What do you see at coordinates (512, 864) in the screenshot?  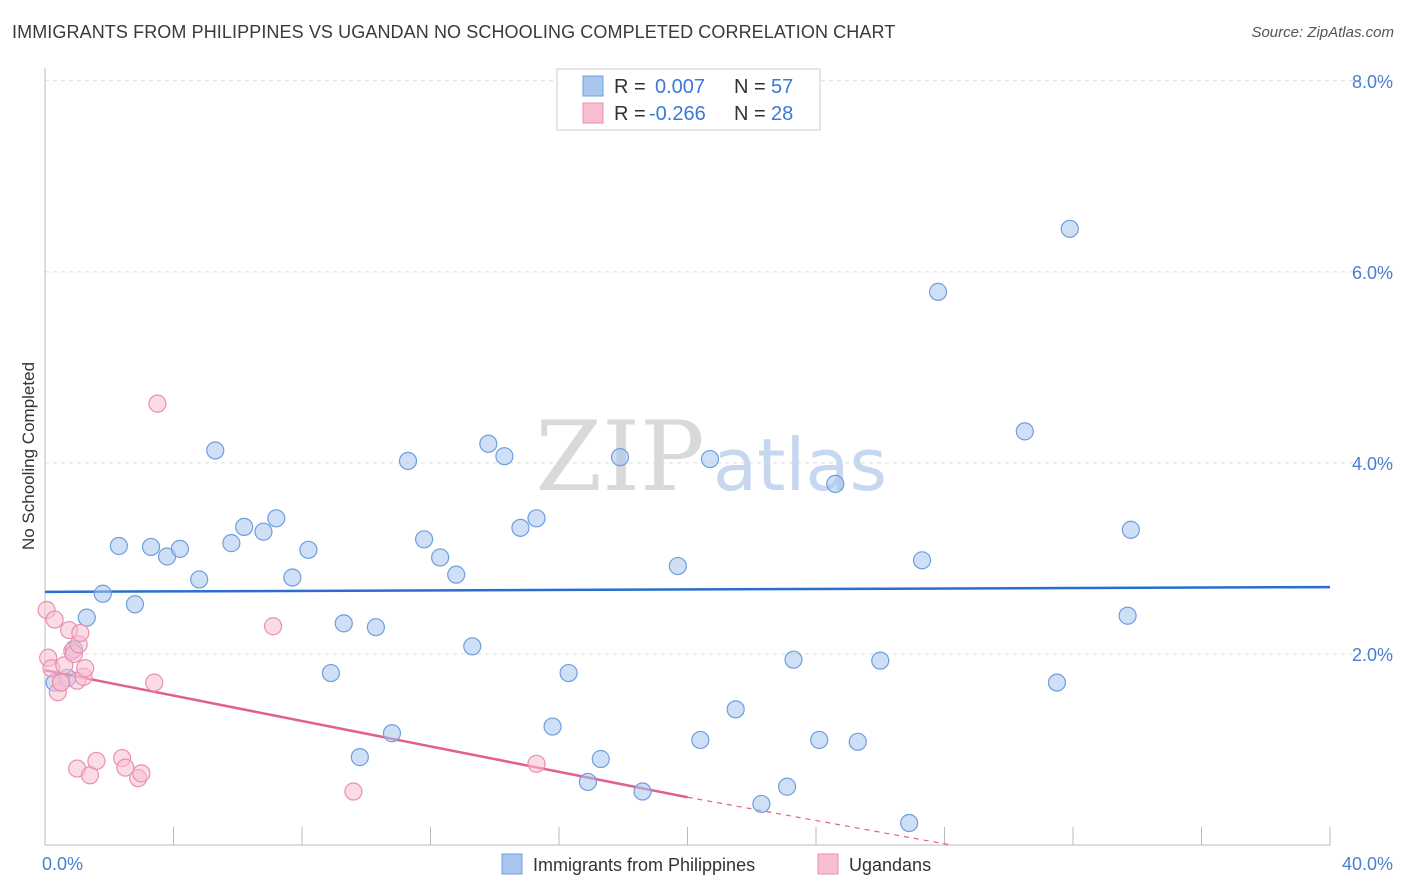 I see `legend-swatch-philippines` at bounding box center [512, 864].